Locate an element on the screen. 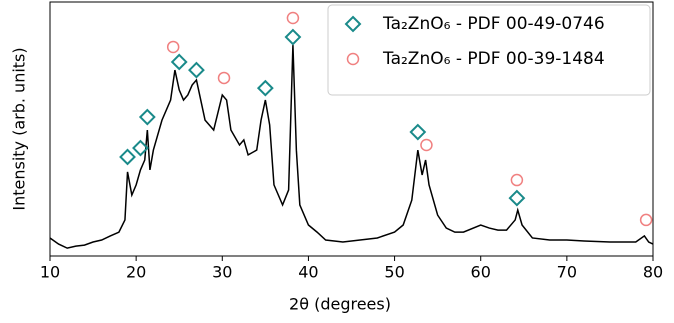 The height and width of the screenshot is (323, 674). legend-box is located at coordinates (489, 50).